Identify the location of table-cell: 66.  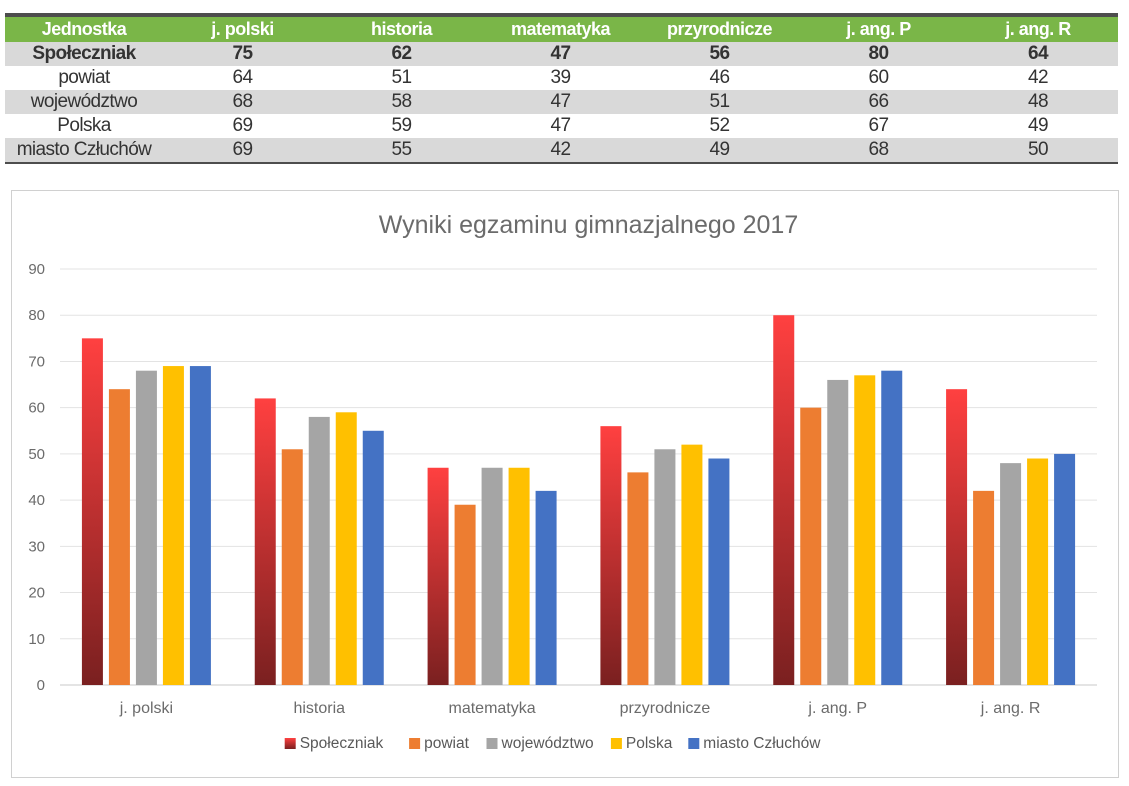
(878, 102).